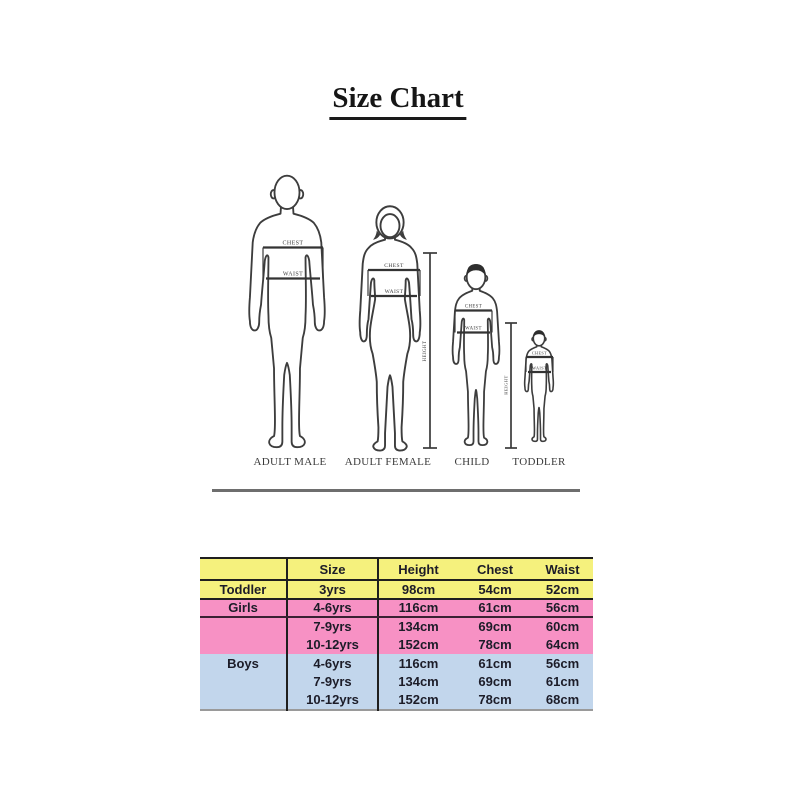  What do you see at coordinates (562, 626) in the screenshot?
I see `waist-cell: 60cm` at bounding box center [562, 626].